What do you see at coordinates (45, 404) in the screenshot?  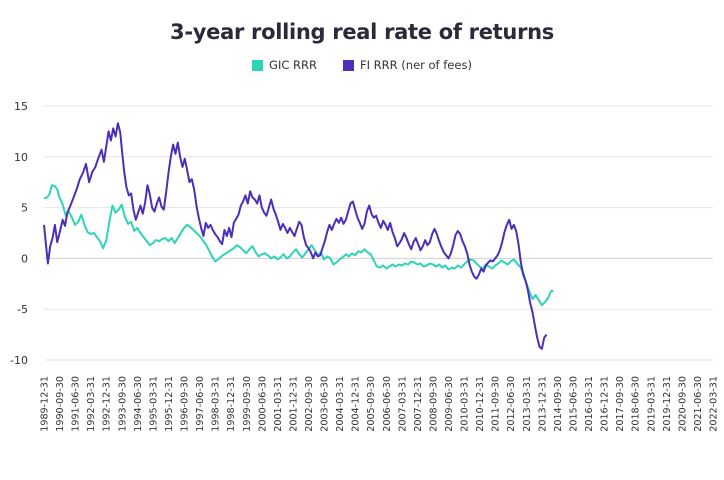 I see `x-tick-label: 1989-12-31` at bounding box center [45, 404].